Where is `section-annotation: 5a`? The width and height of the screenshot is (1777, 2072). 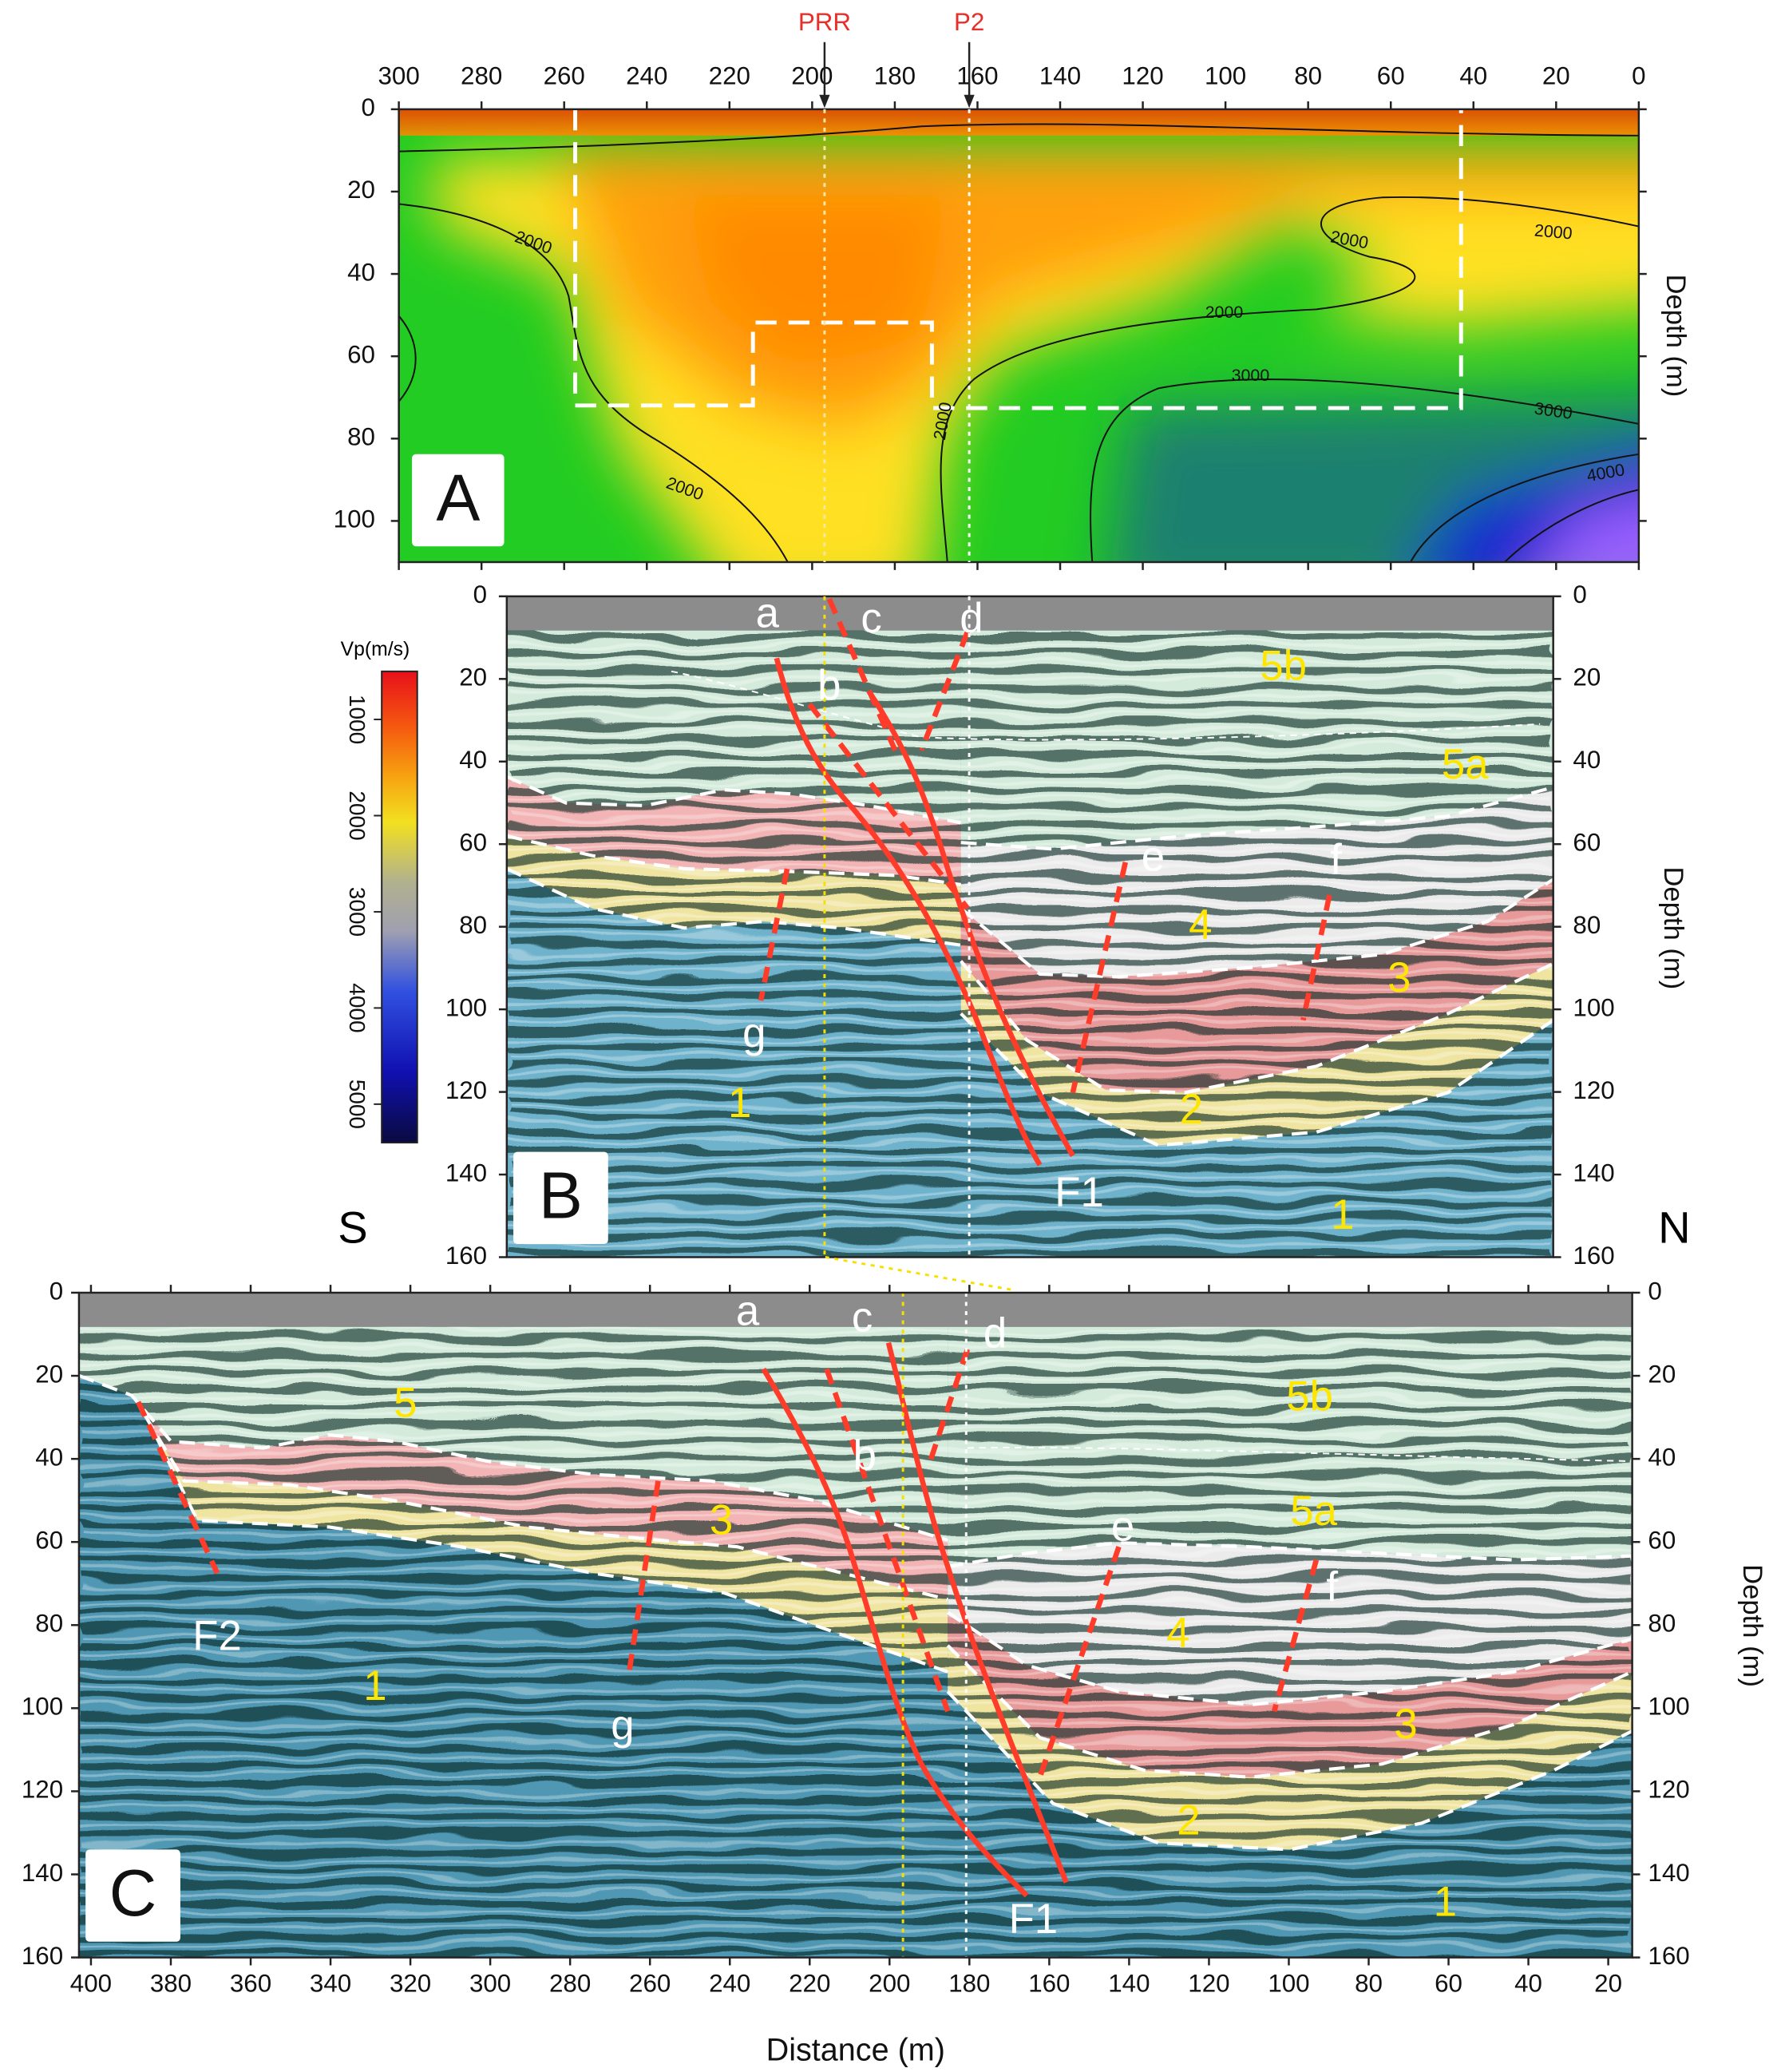
section-annotation: 5a is located at coordinates (1465, 764).